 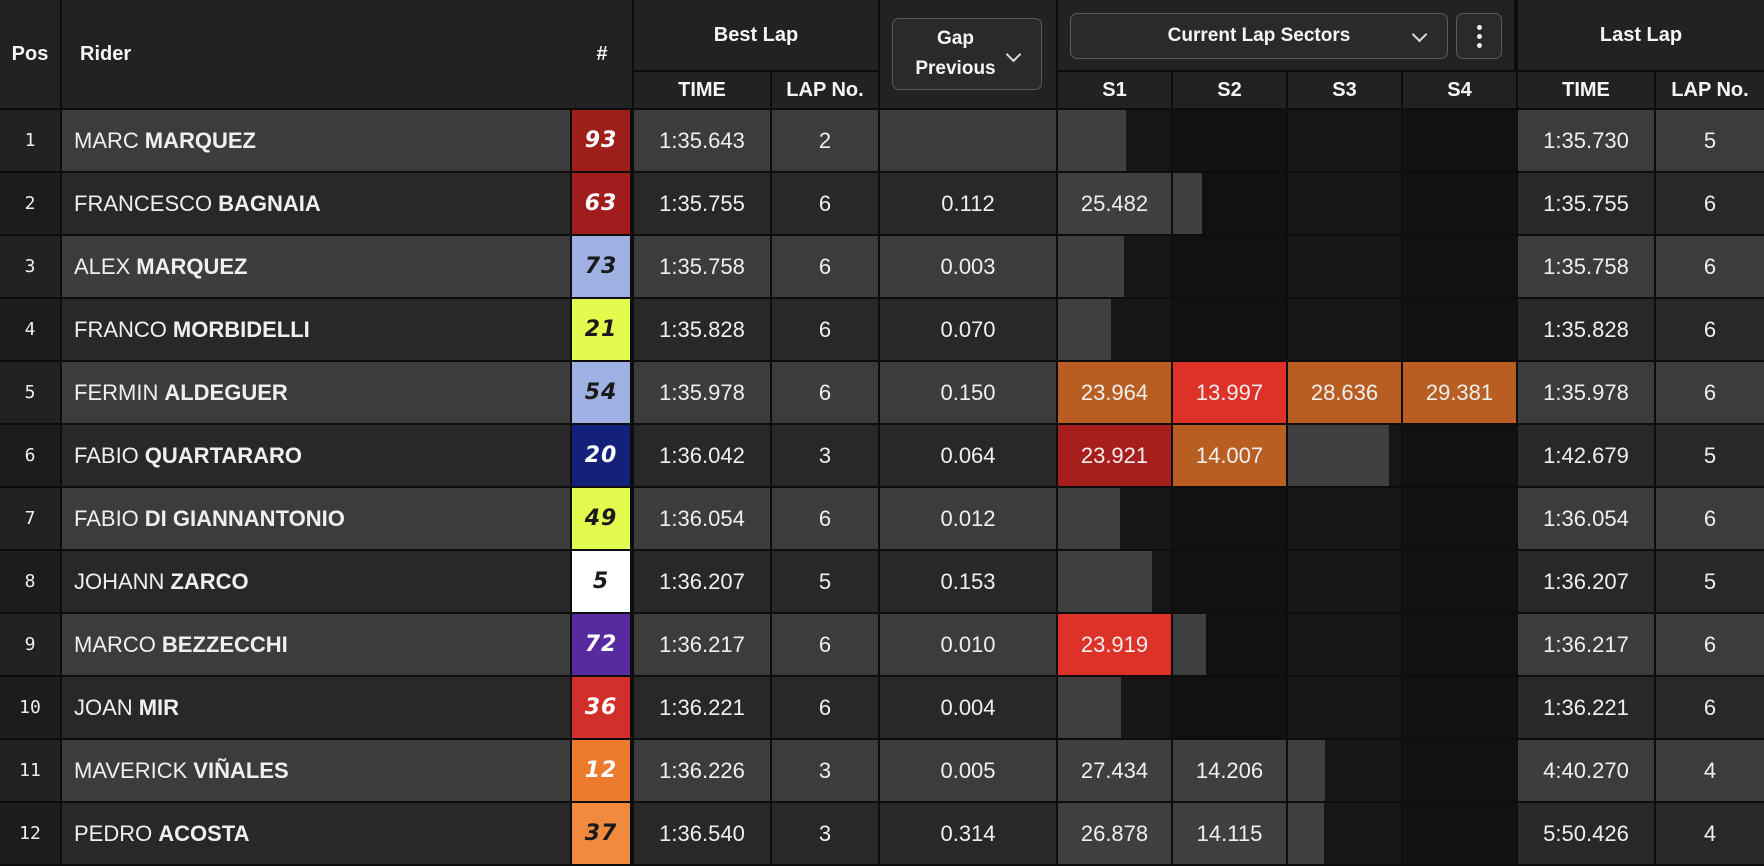 What do you see at coordinates (1479, 36) in the screenshot?
I see `more-options-button` at bounding box center [1479, 36].